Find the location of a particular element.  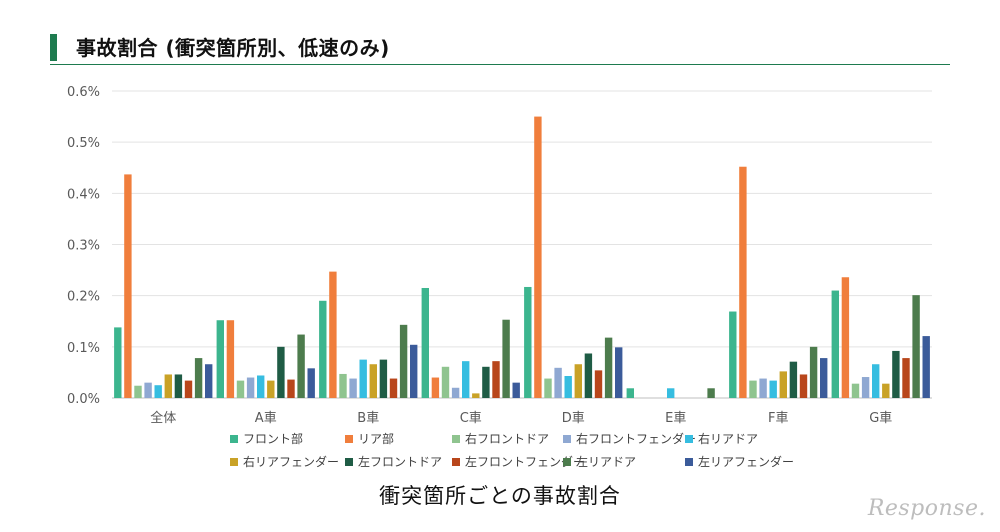

chart-caption: 衝突箇所ごとの事故割合 is located at coordinates (500, 496).